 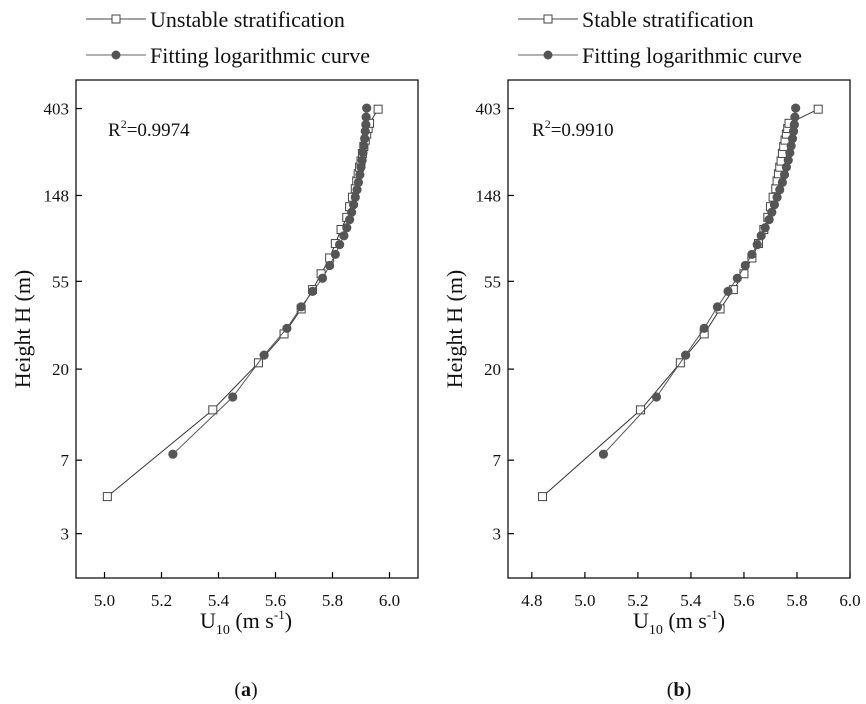 I want to click on y-tick-label: 148, so click(x=489, y=195).